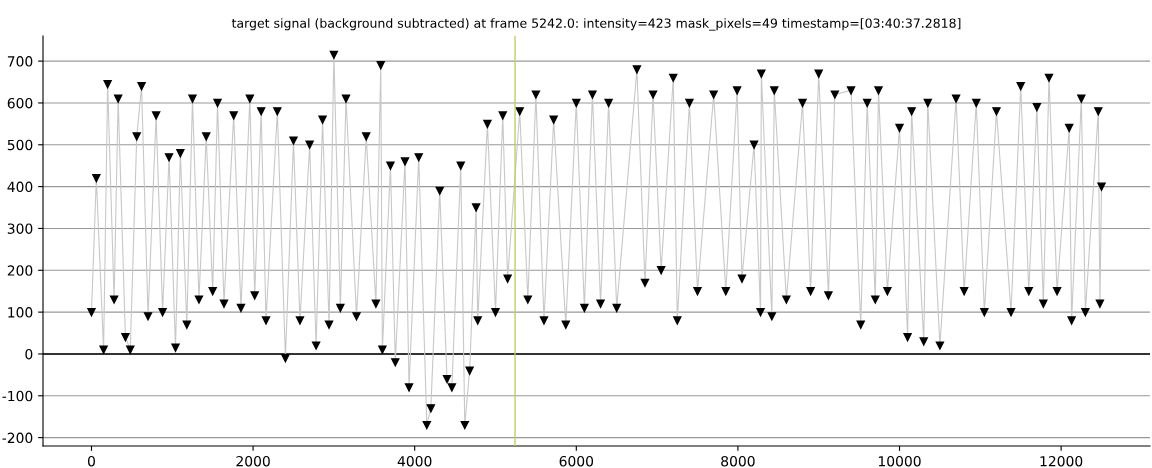 The width and height of the screenshot is (1152, 468). Describe the element at coordinates (596, 24) in the screenshot. I see `chart-title: target signal (background subtracted) at frame 5242.0: intensity=423 mask_pixels=49 timestamp=[03:40:37.2818]` at that location.